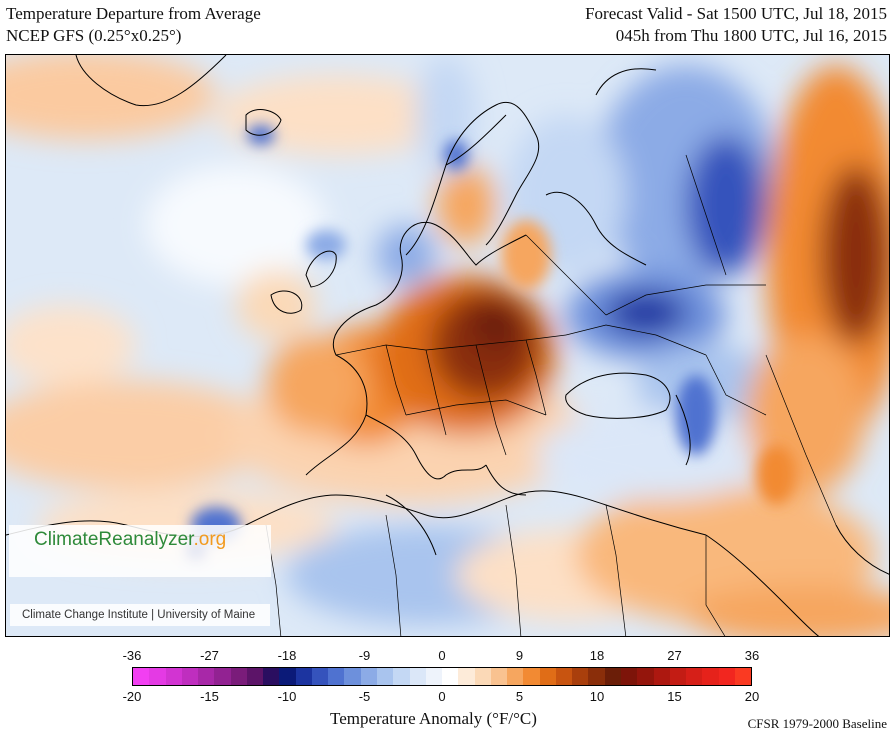 The width and height of the screenshot is (895, 738). What do you see at coordinates (132, 696) in the screenshot?
I see `celsius-tick-label: -20` at bounding box center [132, 696].